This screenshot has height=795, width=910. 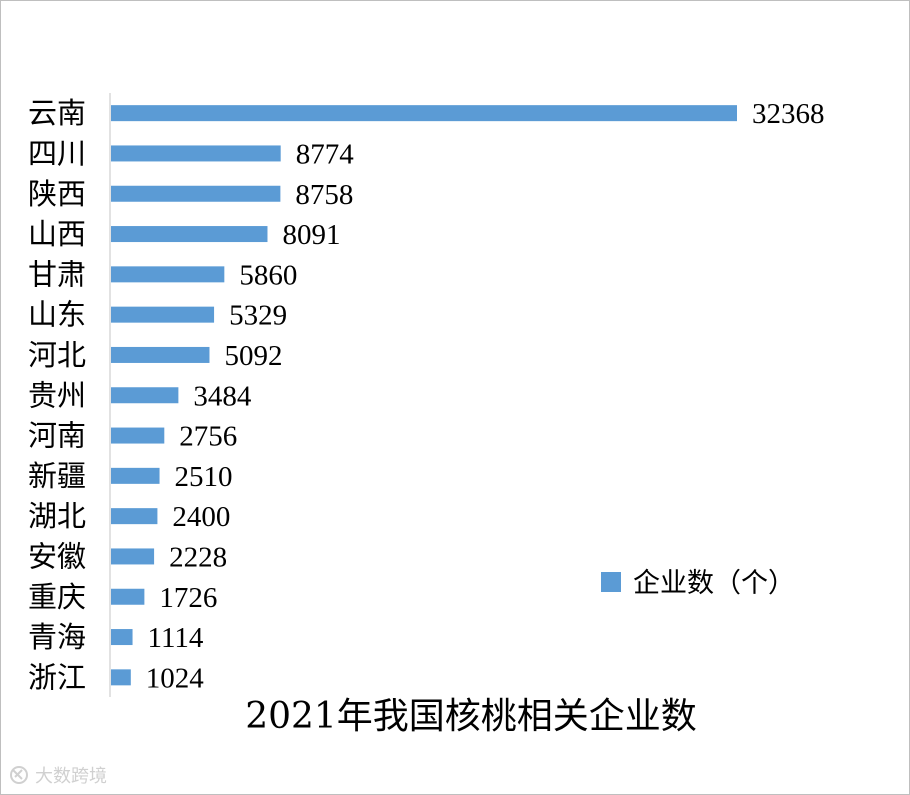 I want to click on watermark: 大数跨境, so click(x=58, y=776).